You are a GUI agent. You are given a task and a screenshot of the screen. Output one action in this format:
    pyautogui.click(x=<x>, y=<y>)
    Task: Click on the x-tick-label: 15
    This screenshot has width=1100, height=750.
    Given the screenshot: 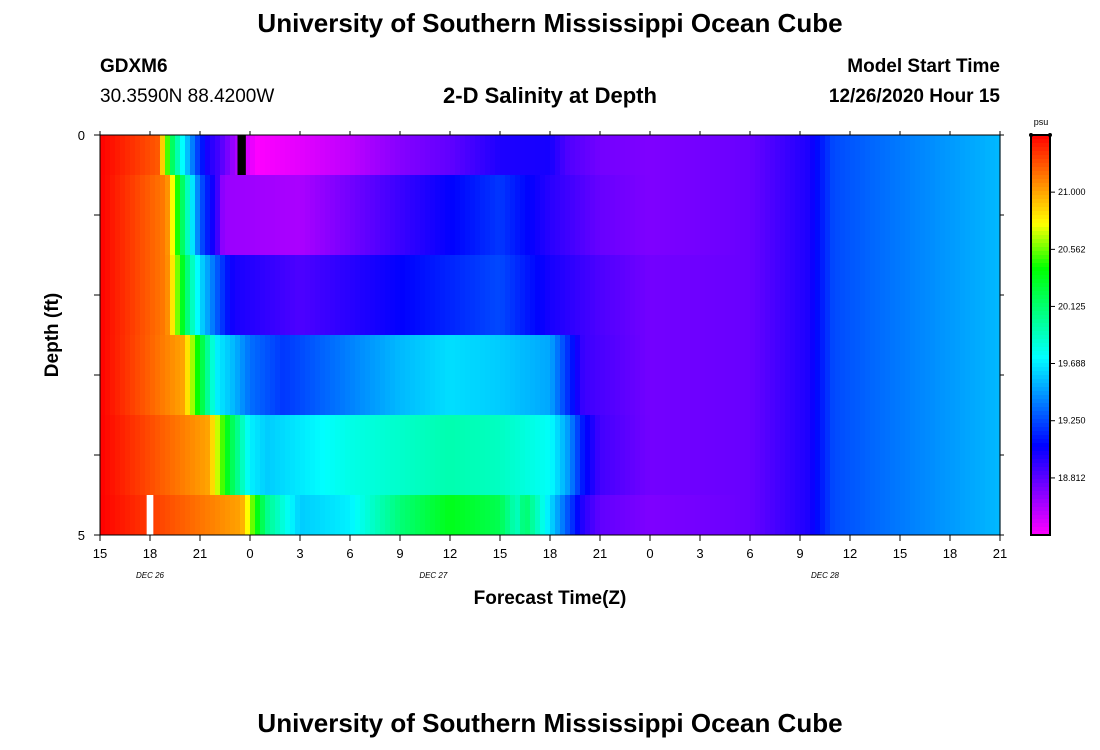 What is the action you would take?
    pyautogui.click(x=900, y=553)
    